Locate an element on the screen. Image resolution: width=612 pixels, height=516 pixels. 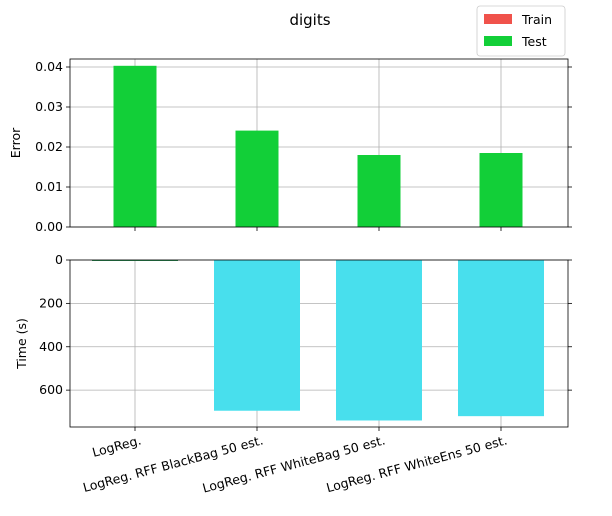
y-axis-label: Time (s) is located at coordinates (21, 344).